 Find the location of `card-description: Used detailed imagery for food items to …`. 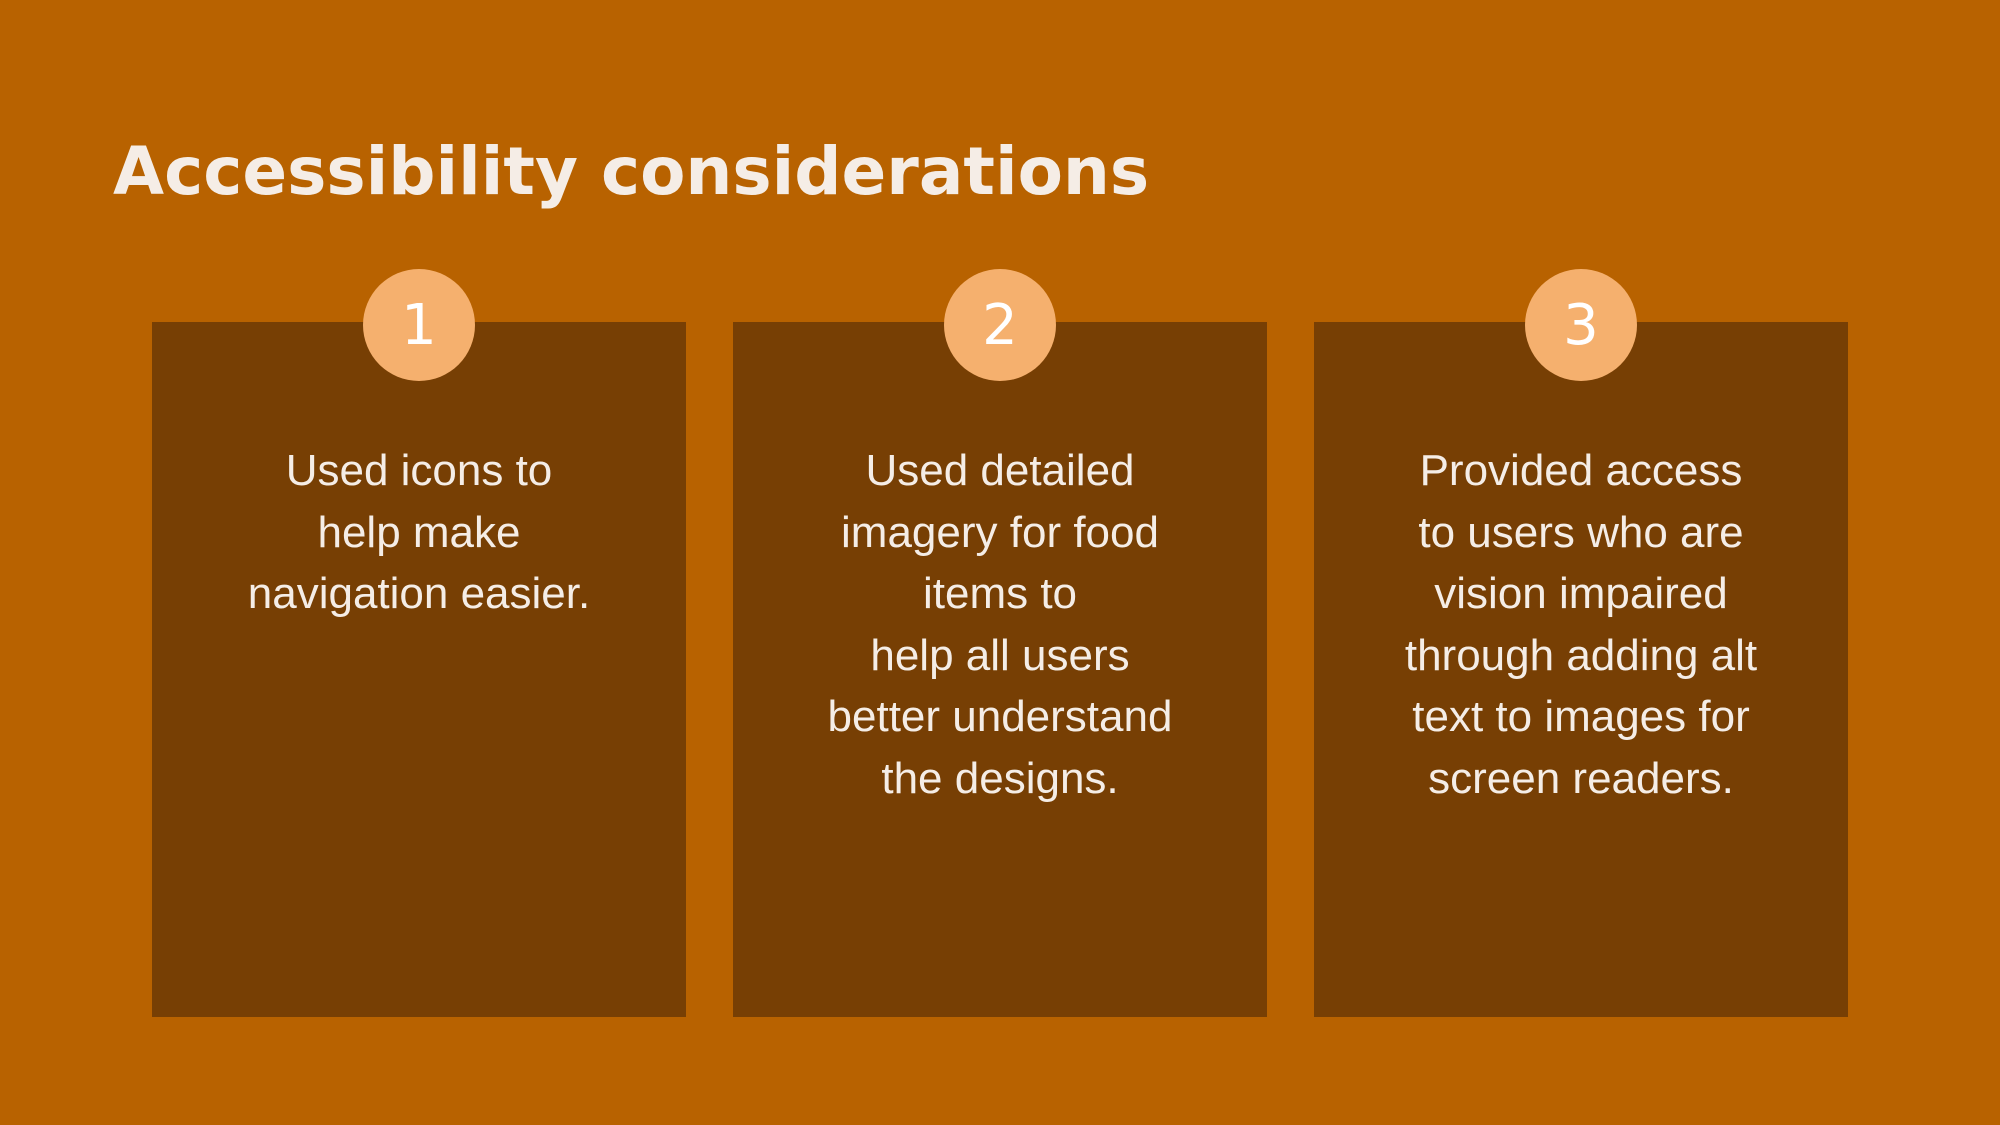

card-description: Used detailed imagery for food items to … is located at coordinates (1000, 624).